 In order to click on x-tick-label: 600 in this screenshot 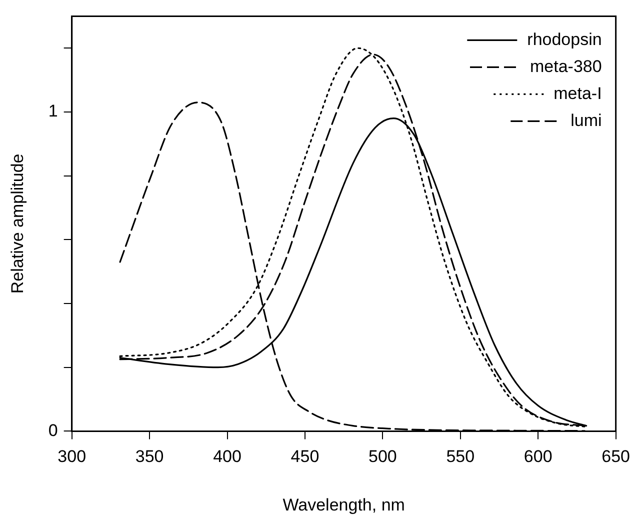, I will do `click(538, 456)`.